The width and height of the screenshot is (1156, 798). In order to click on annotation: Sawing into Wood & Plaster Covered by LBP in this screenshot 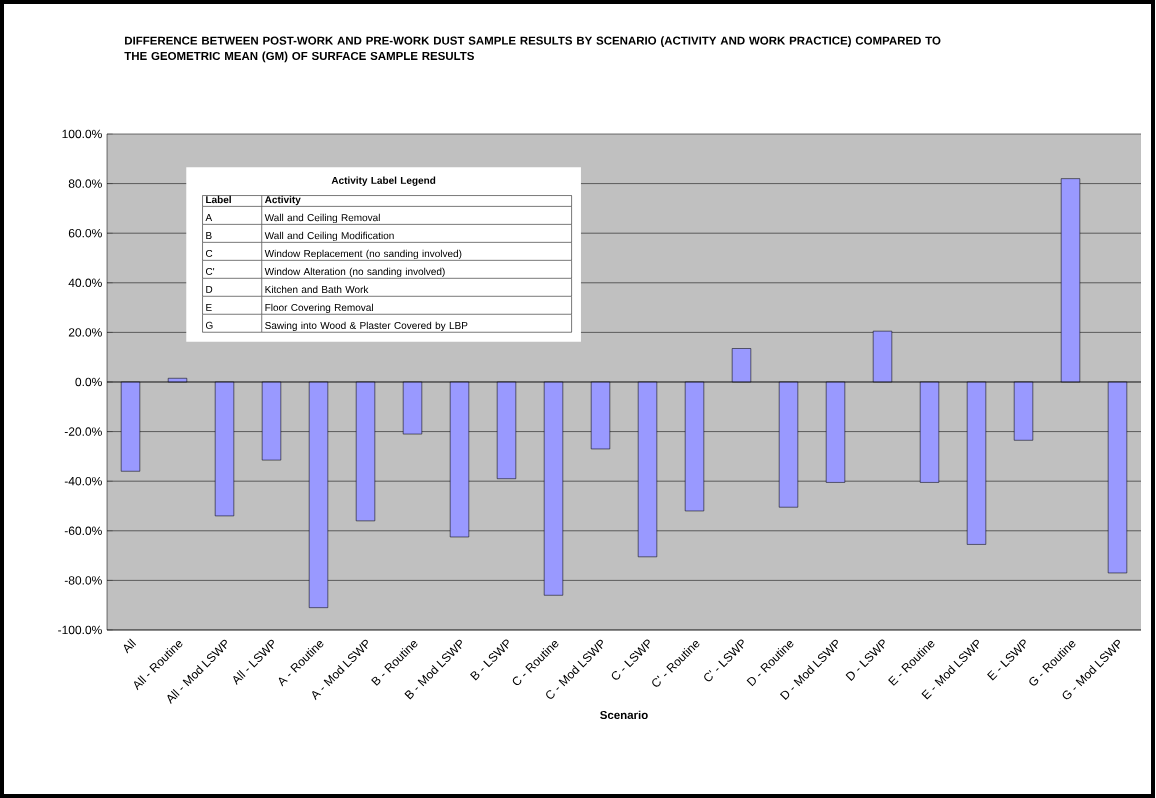, I will do `click(366, 326)`.